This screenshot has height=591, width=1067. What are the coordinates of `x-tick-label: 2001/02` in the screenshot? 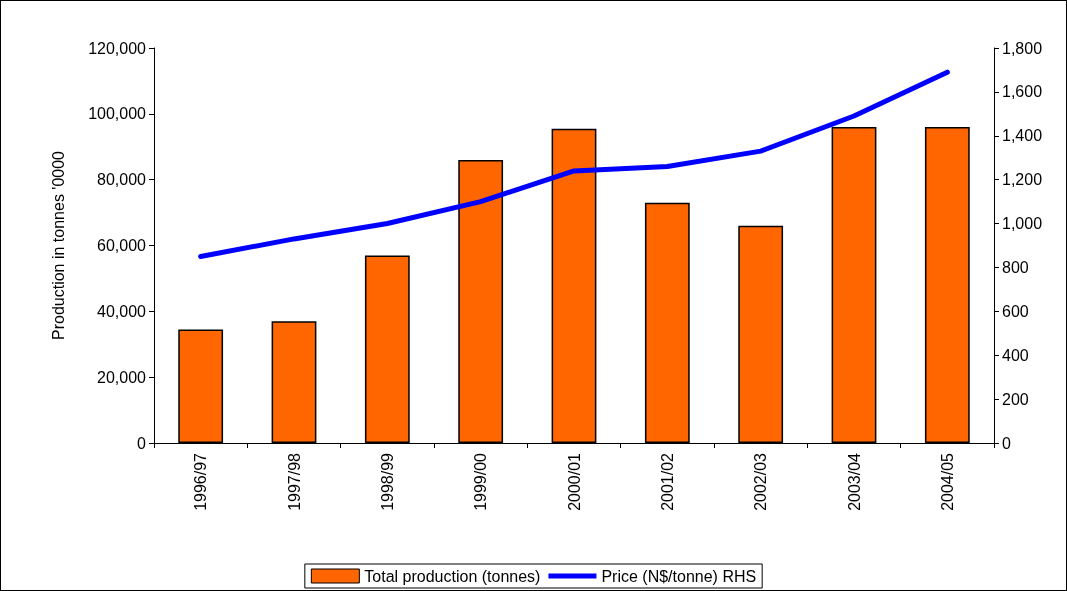 It's located at (667, 481).